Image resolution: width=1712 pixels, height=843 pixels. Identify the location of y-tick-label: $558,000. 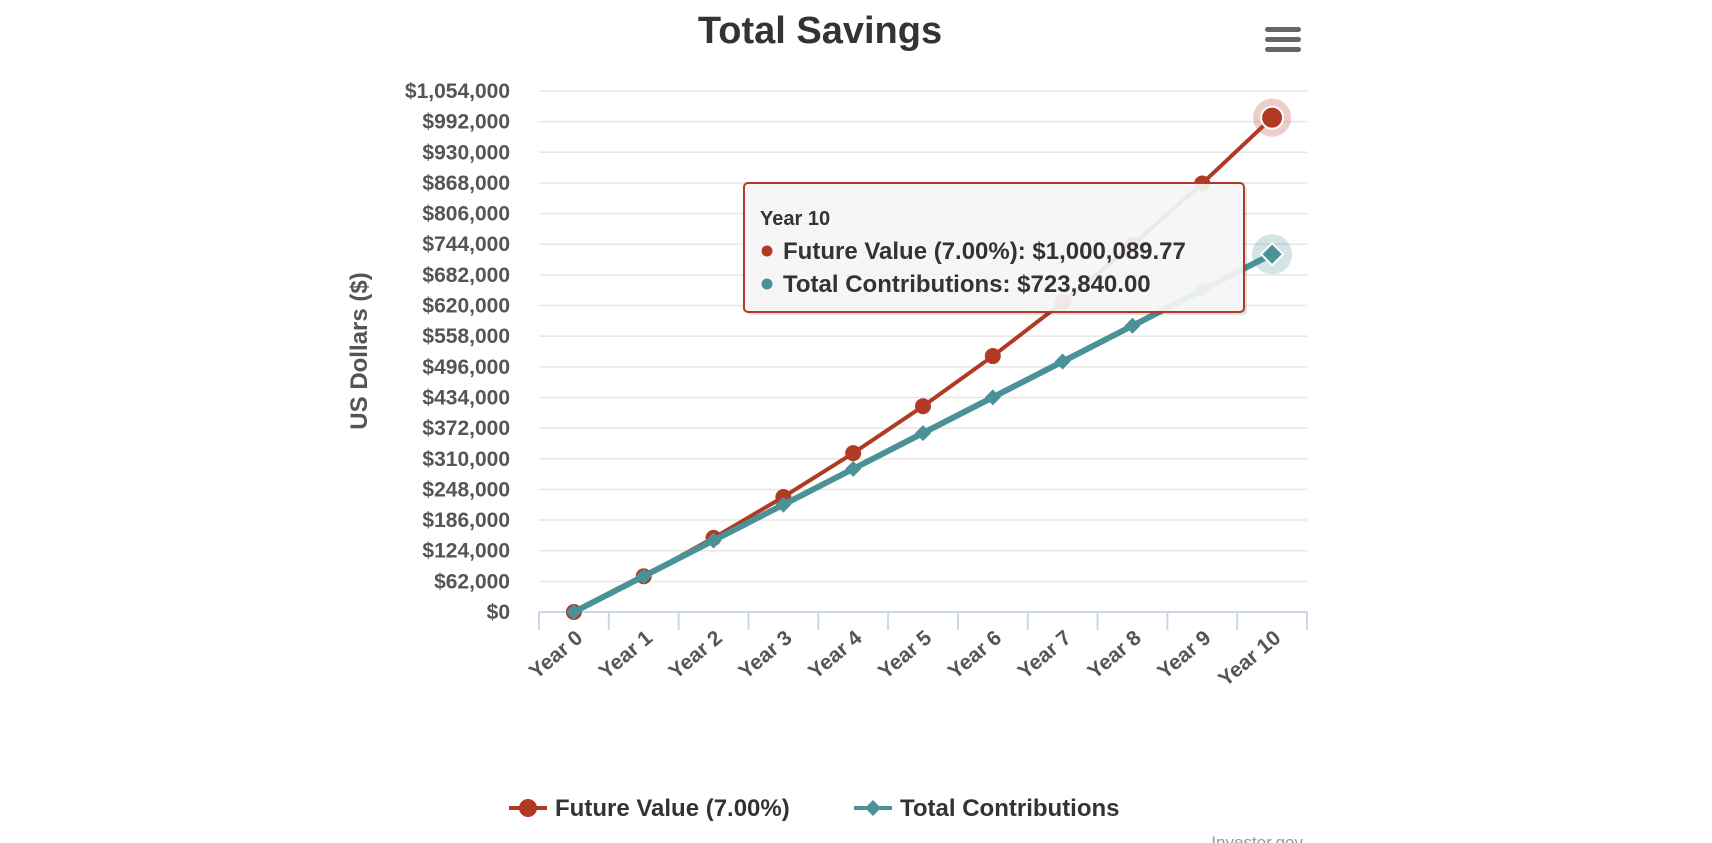
(466, 336).